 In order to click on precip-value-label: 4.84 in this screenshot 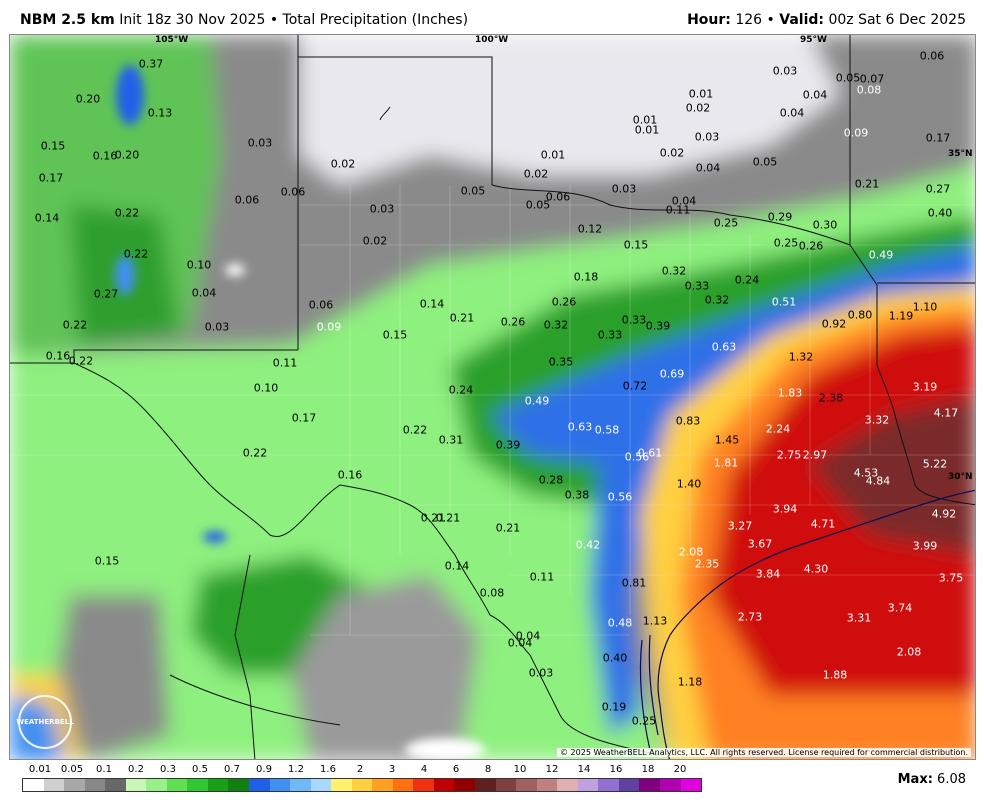, I will do `click(878, 481)`.